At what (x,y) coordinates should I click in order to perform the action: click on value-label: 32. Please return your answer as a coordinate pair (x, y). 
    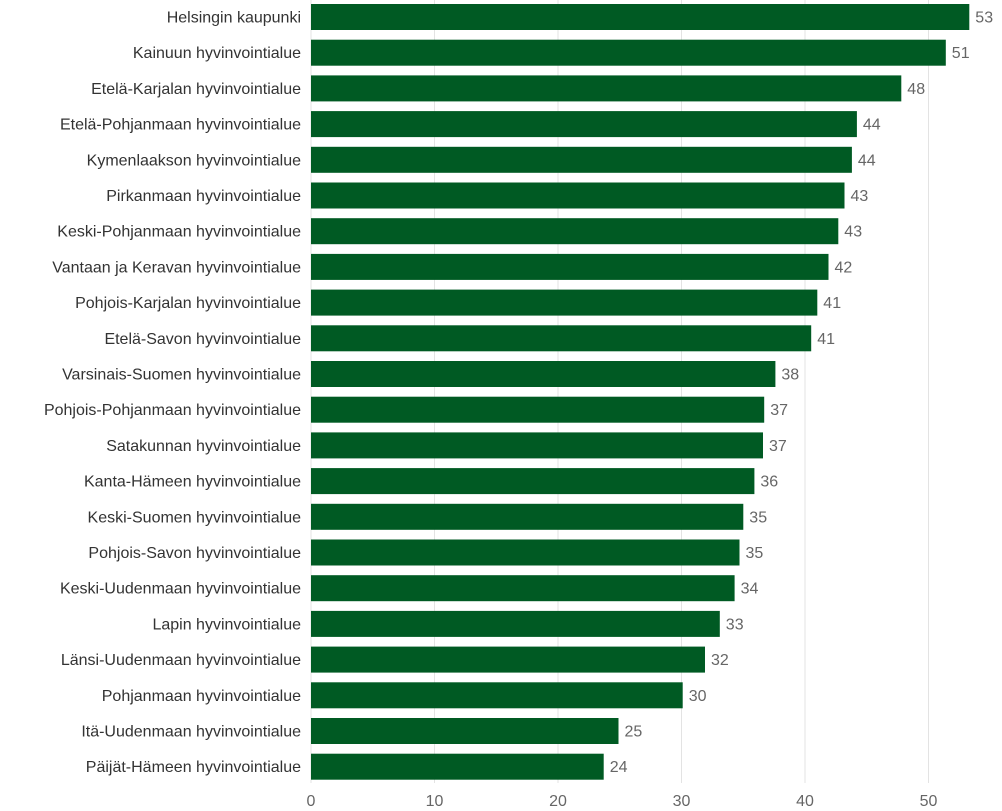
    Looking at the image, I should click on (720, 660).